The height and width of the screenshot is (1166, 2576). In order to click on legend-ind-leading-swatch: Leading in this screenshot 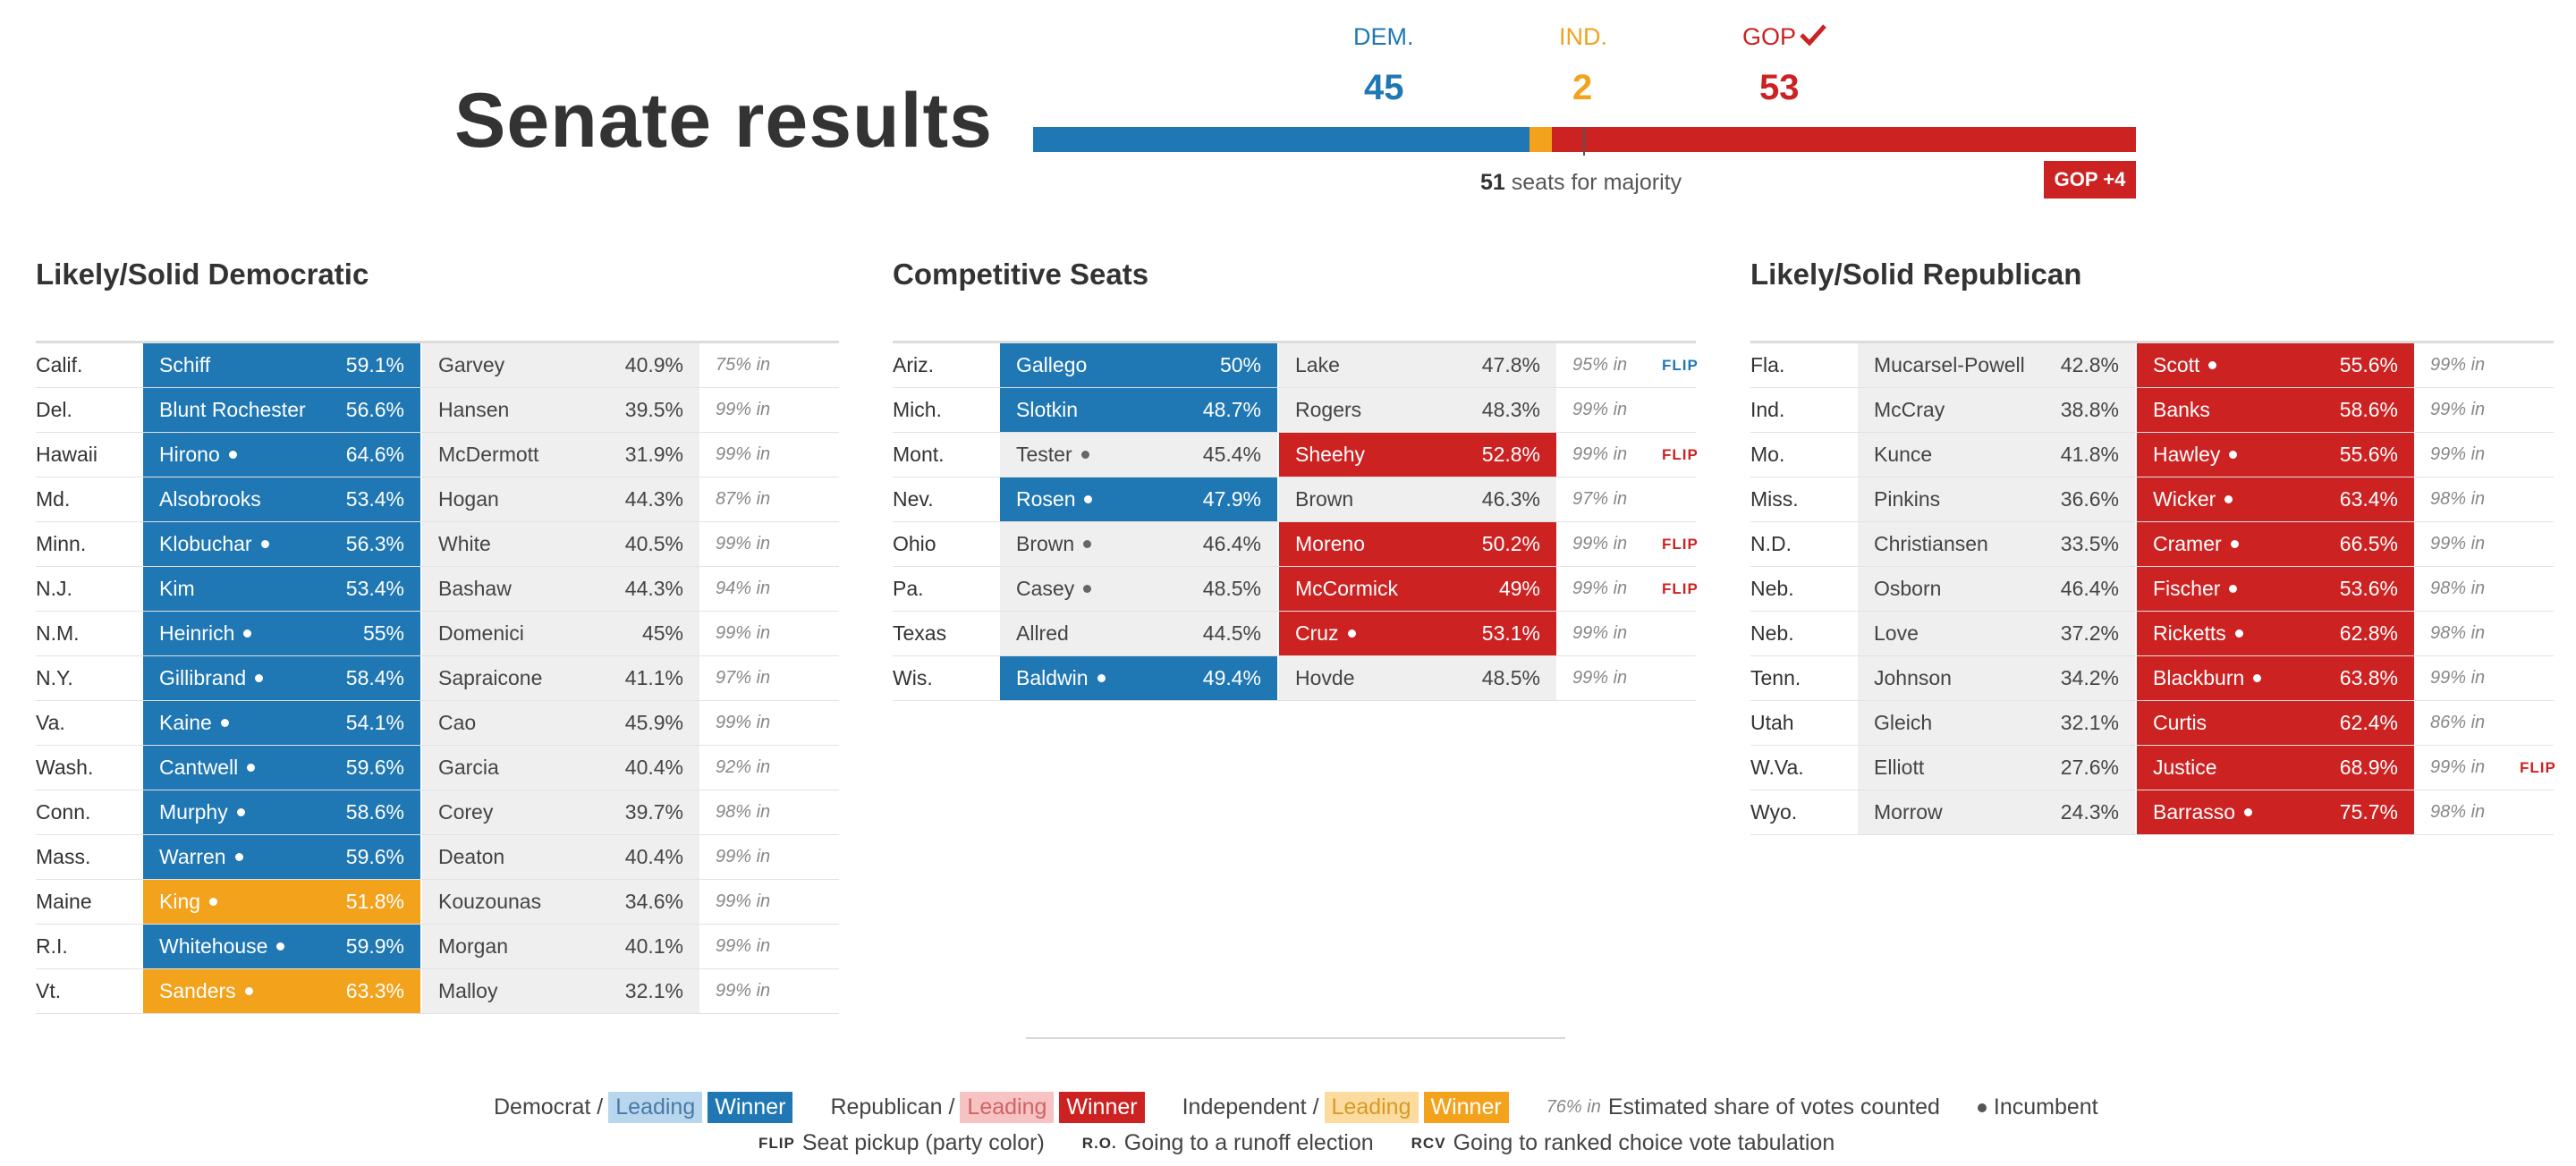, I will do `click(1371, 1107)`.